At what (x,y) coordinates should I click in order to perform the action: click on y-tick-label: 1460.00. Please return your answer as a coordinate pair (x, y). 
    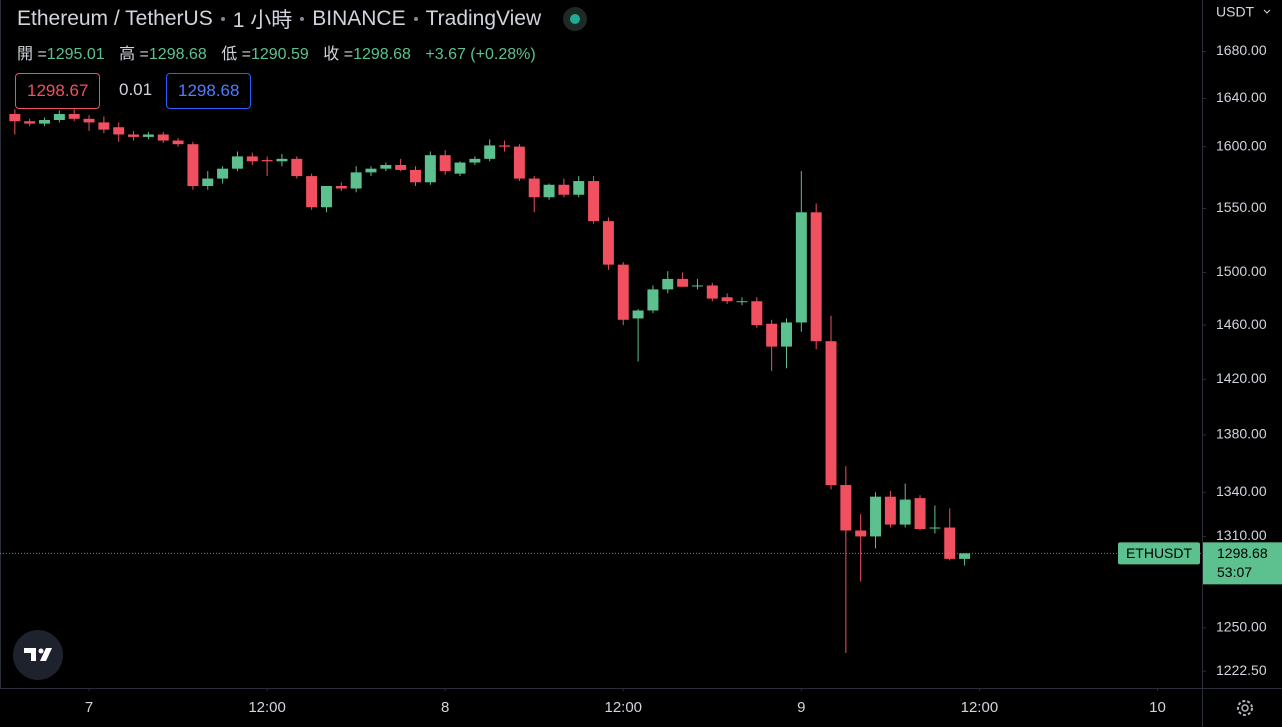
    Looking at the image, I should click on (1241, 324).